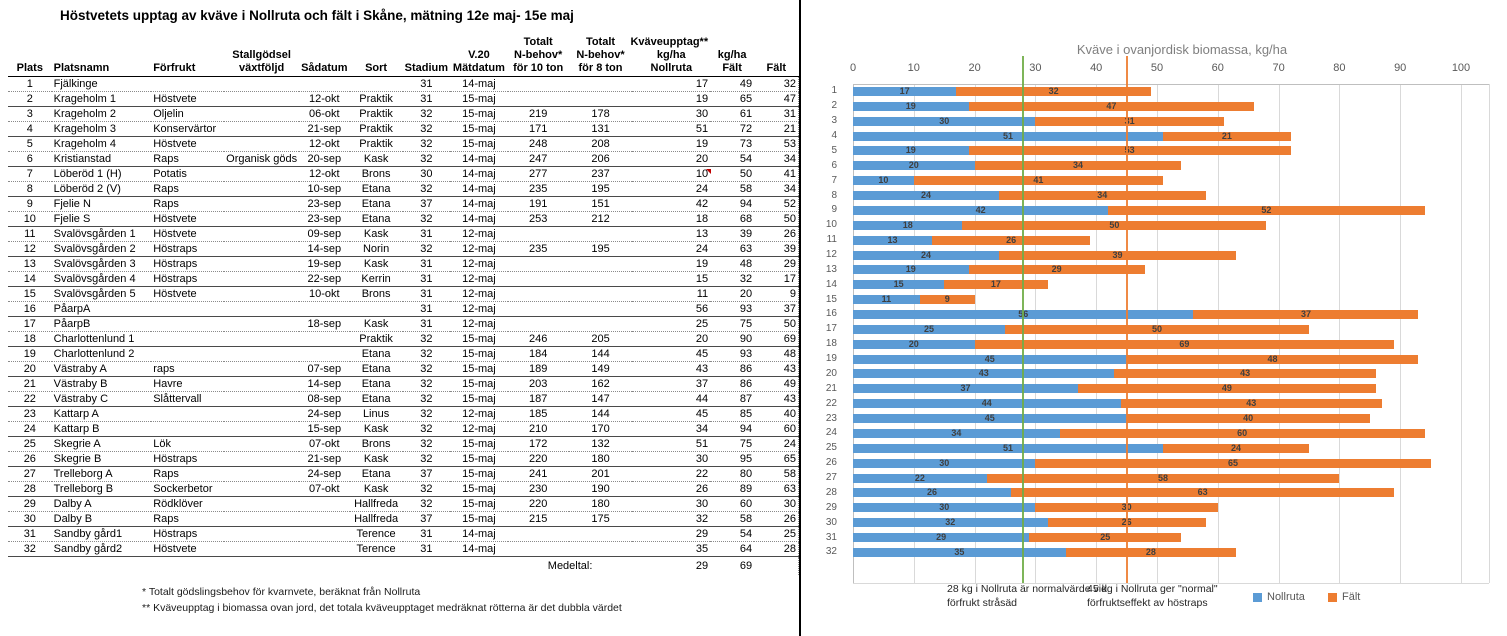 The height and width of the screenshot is (636, 1507). I want to click on table-cell: Fjelie S, so click(101, 219).